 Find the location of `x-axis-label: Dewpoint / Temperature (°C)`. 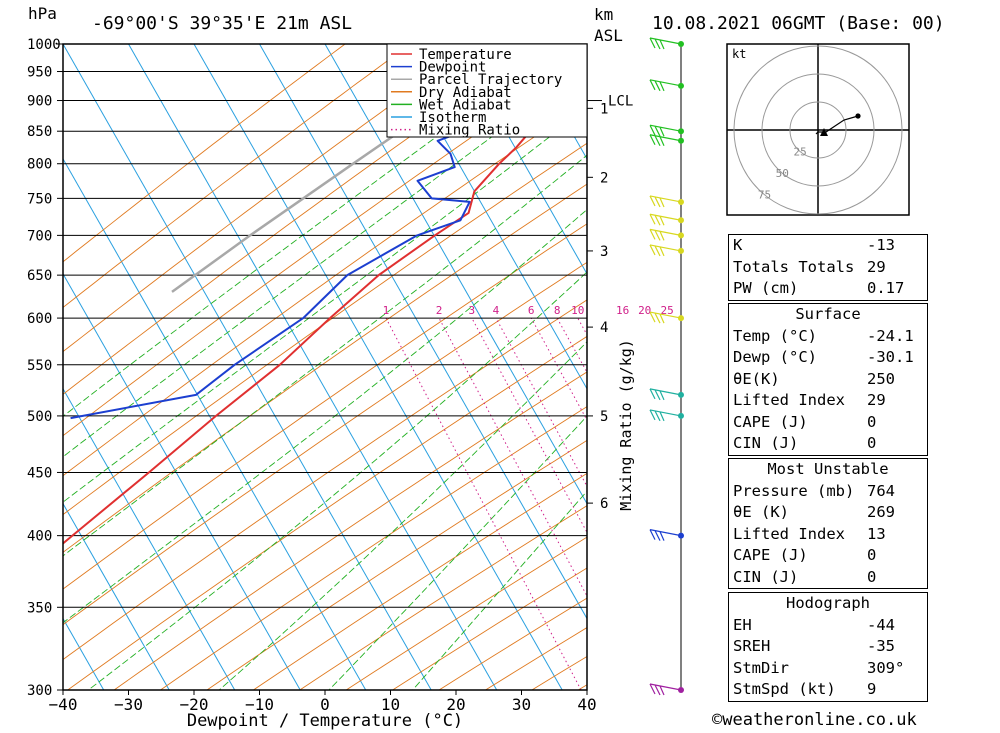

x-axis-label: Dewpoint / Temperature (°C) is located at coordinates (325, 721).